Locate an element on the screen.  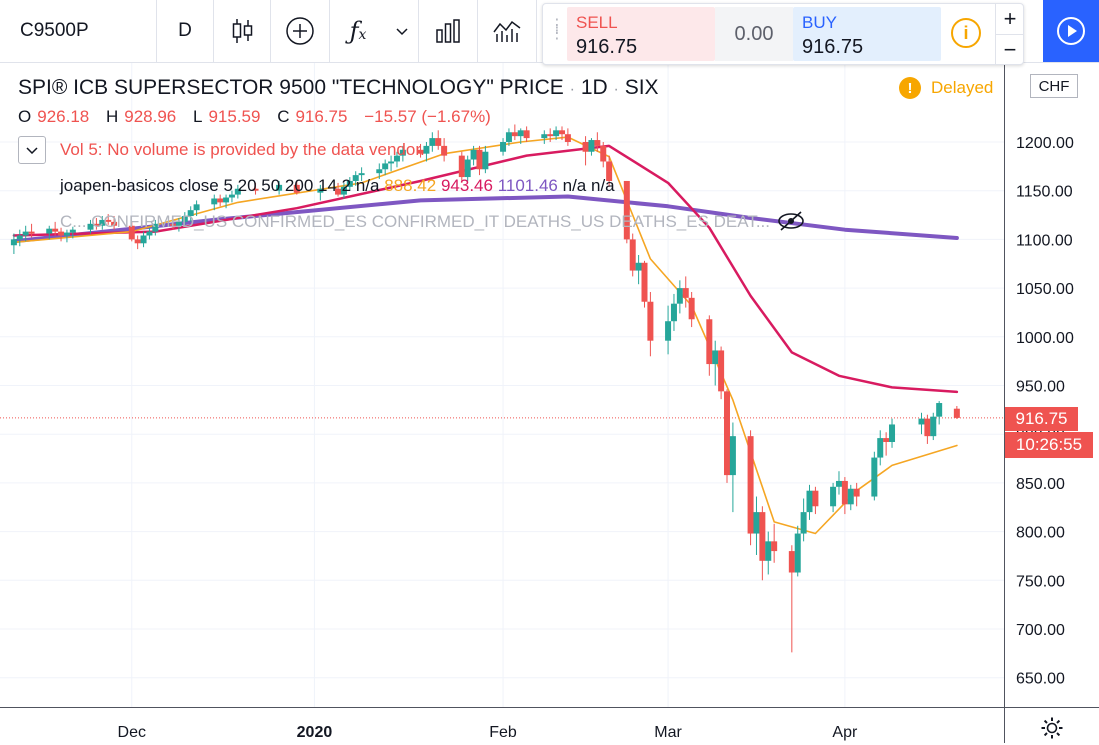
templates-button is located at coordinates (507, 31).